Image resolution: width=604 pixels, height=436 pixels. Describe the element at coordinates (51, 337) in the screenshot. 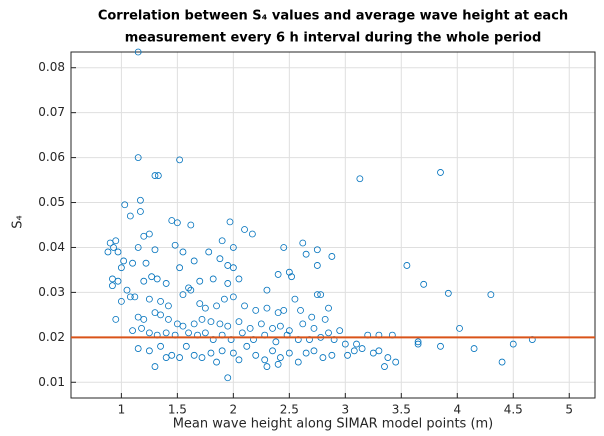

I see `y-tick-label: 0.02` at that location.